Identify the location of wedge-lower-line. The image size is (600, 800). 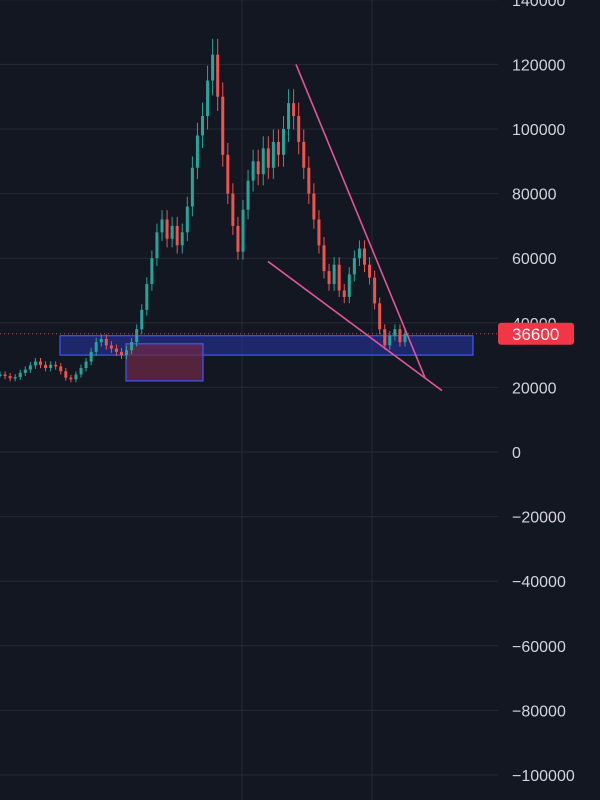
(355, 326).